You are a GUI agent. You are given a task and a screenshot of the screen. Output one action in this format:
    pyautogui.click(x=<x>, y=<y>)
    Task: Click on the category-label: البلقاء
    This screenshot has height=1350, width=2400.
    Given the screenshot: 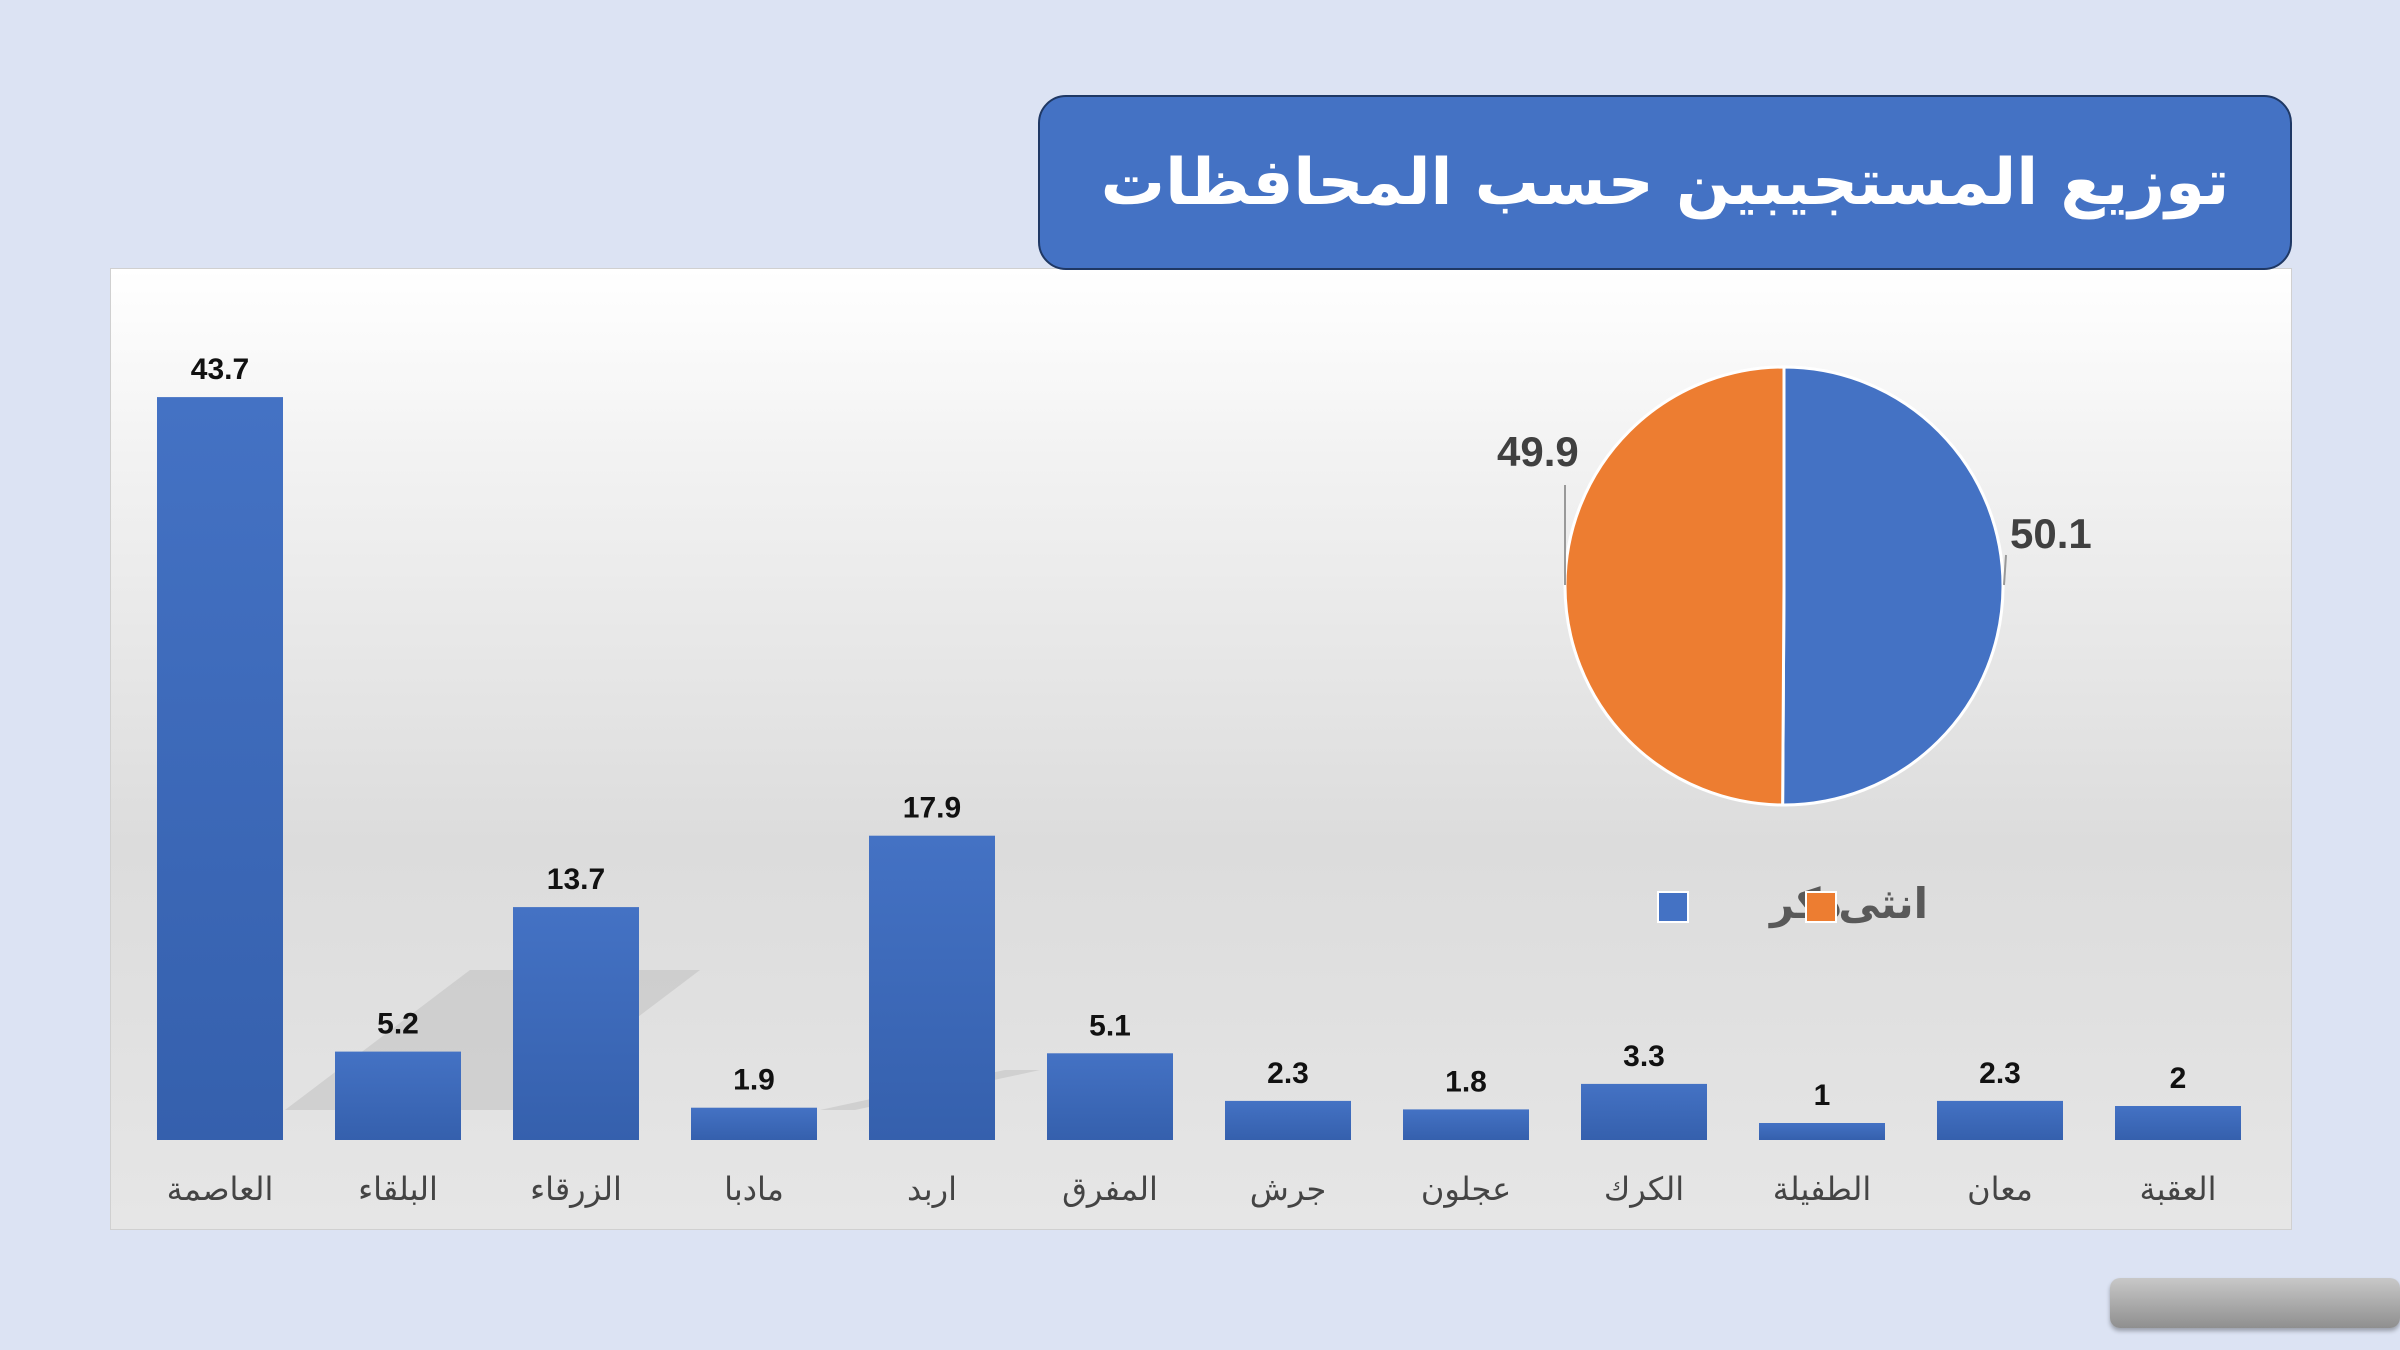 What is the action you would take?
    pyautogui.click(x=398, y=1189)
    